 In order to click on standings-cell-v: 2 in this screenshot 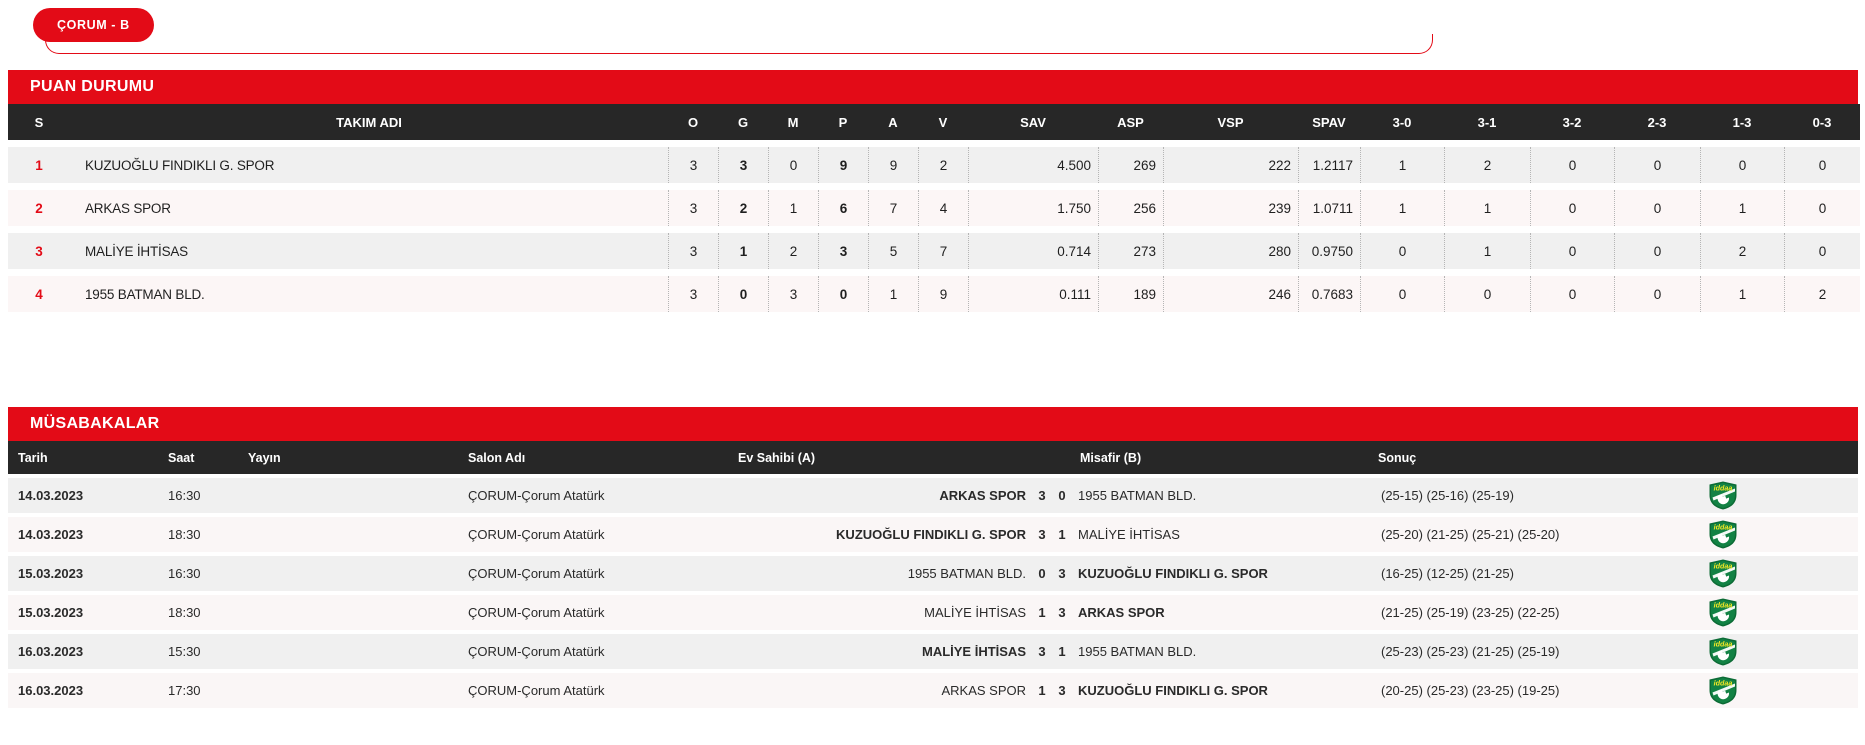, I will do `click(943, 165)`.